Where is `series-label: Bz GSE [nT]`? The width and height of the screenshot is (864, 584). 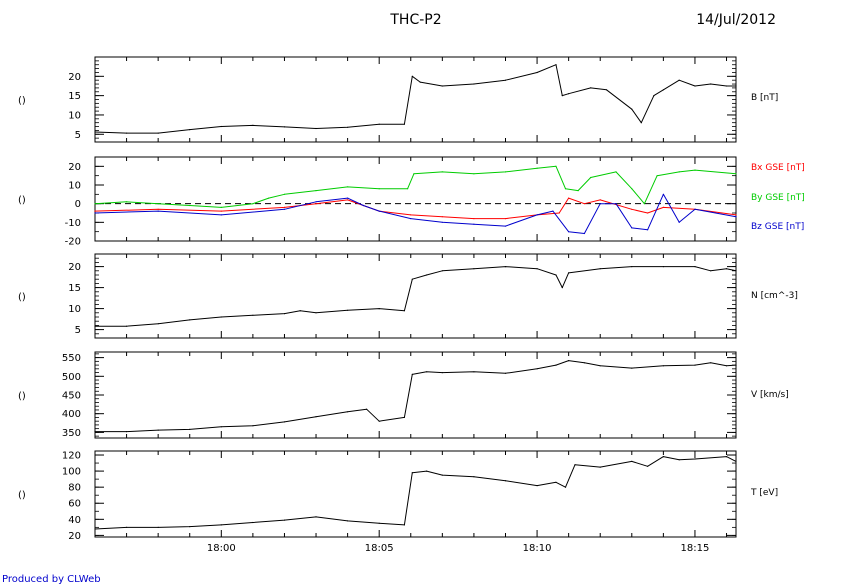
series-label: Bz GSE [nT] is located at coordinates (777, 227).